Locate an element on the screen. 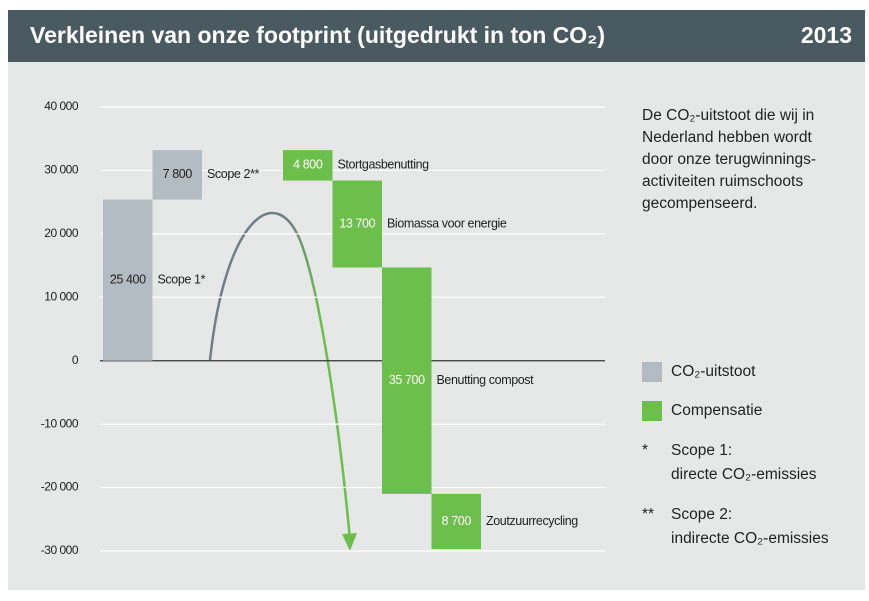  bar-value-label: 35 700 is located at coordinates (407, 380).